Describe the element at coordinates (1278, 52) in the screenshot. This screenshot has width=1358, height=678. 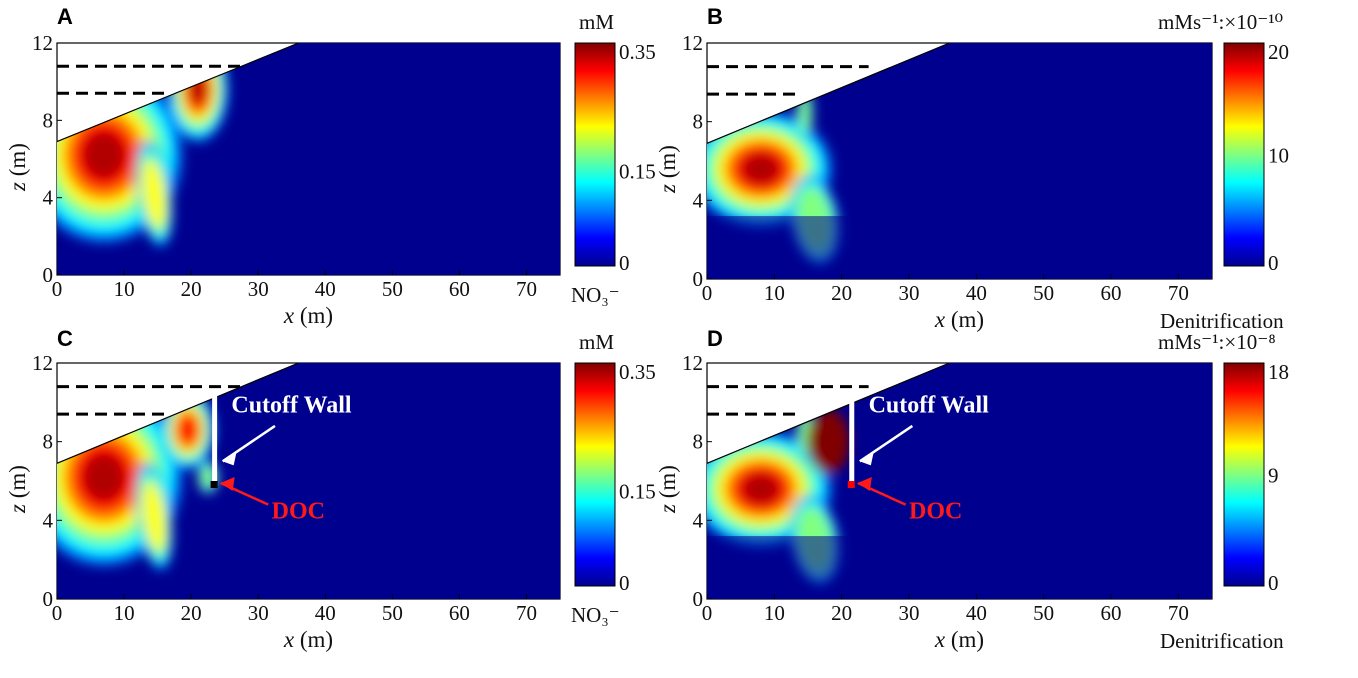
I see `colorbar-tick-label: 20` at that location.